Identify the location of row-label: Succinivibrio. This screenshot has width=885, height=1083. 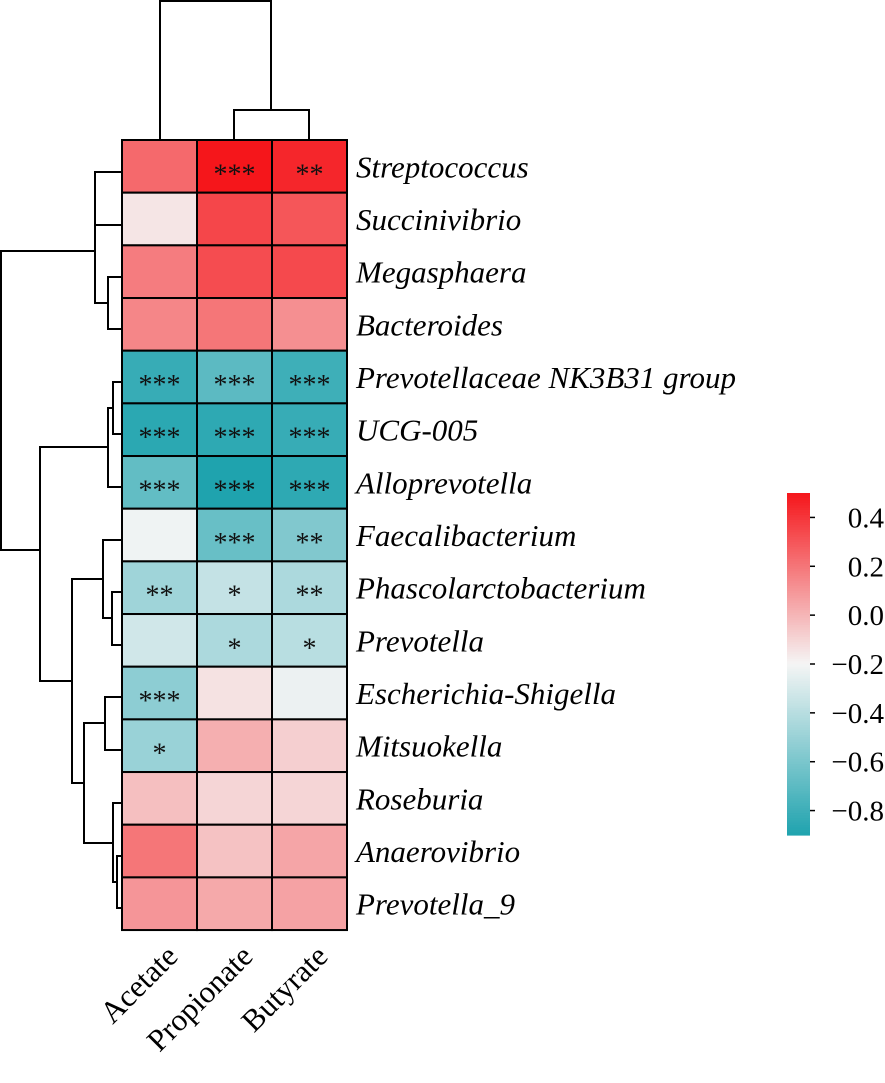
(438, 219).